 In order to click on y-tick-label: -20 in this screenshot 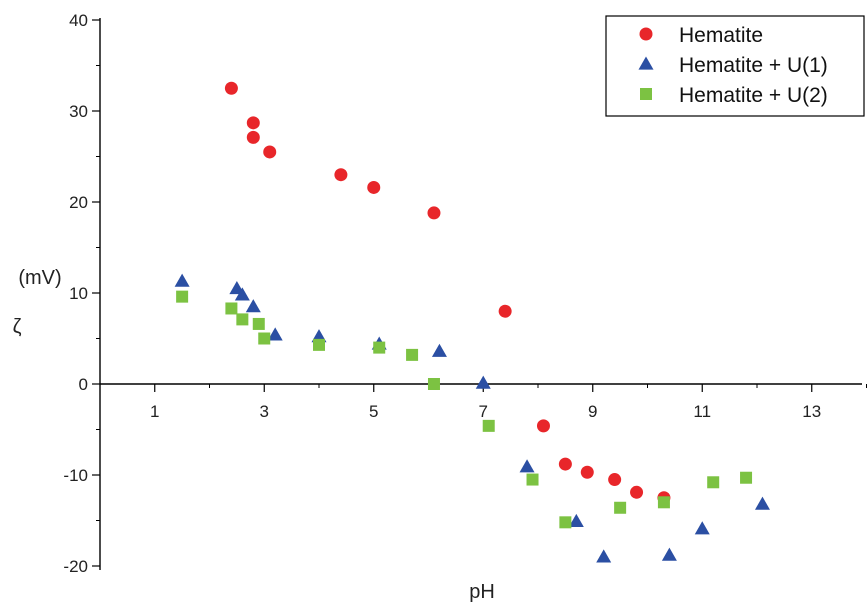, I will do `click(75, 566)`.